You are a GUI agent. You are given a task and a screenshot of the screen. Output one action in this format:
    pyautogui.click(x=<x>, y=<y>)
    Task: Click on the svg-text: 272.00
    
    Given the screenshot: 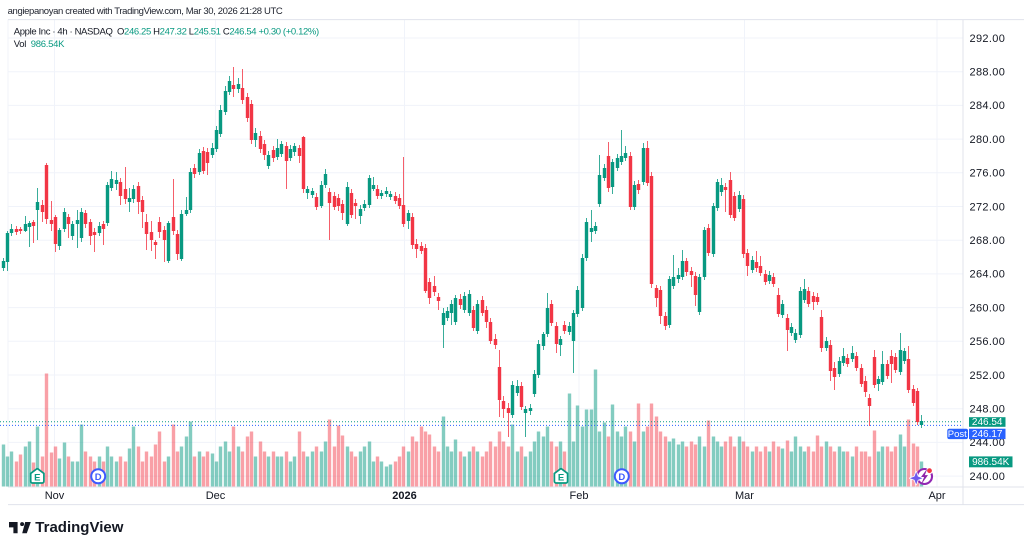 What is the action you would take?
    pyautogui.click(x=988, y=207)
    